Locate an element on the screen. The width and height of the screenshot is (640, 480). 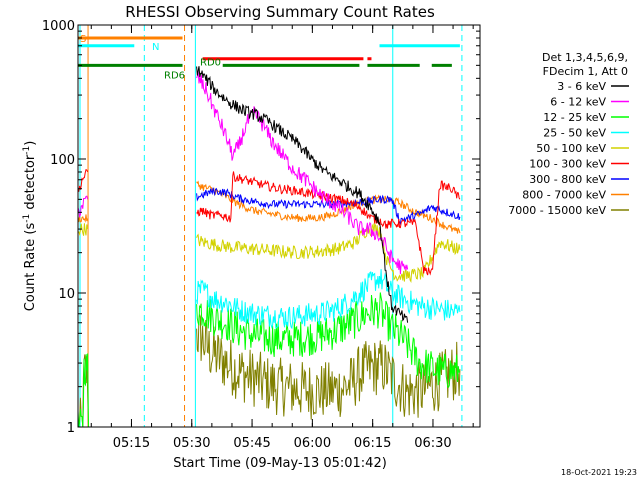
legend-label-2: 12 - 25 keV is located at coordinates (574, 117).